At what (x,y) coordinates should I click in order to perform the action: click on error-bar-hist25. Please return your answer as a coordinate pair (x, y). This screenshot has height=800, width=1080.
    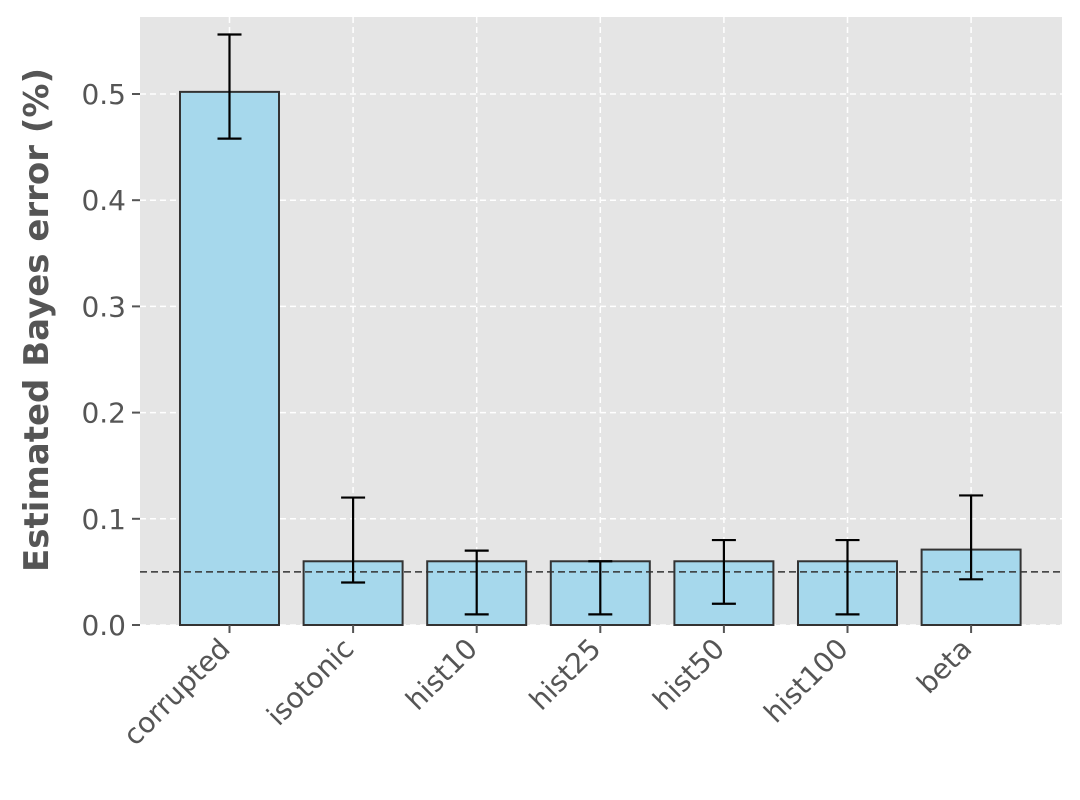
    Looking at the image, I should click on (600, 588).